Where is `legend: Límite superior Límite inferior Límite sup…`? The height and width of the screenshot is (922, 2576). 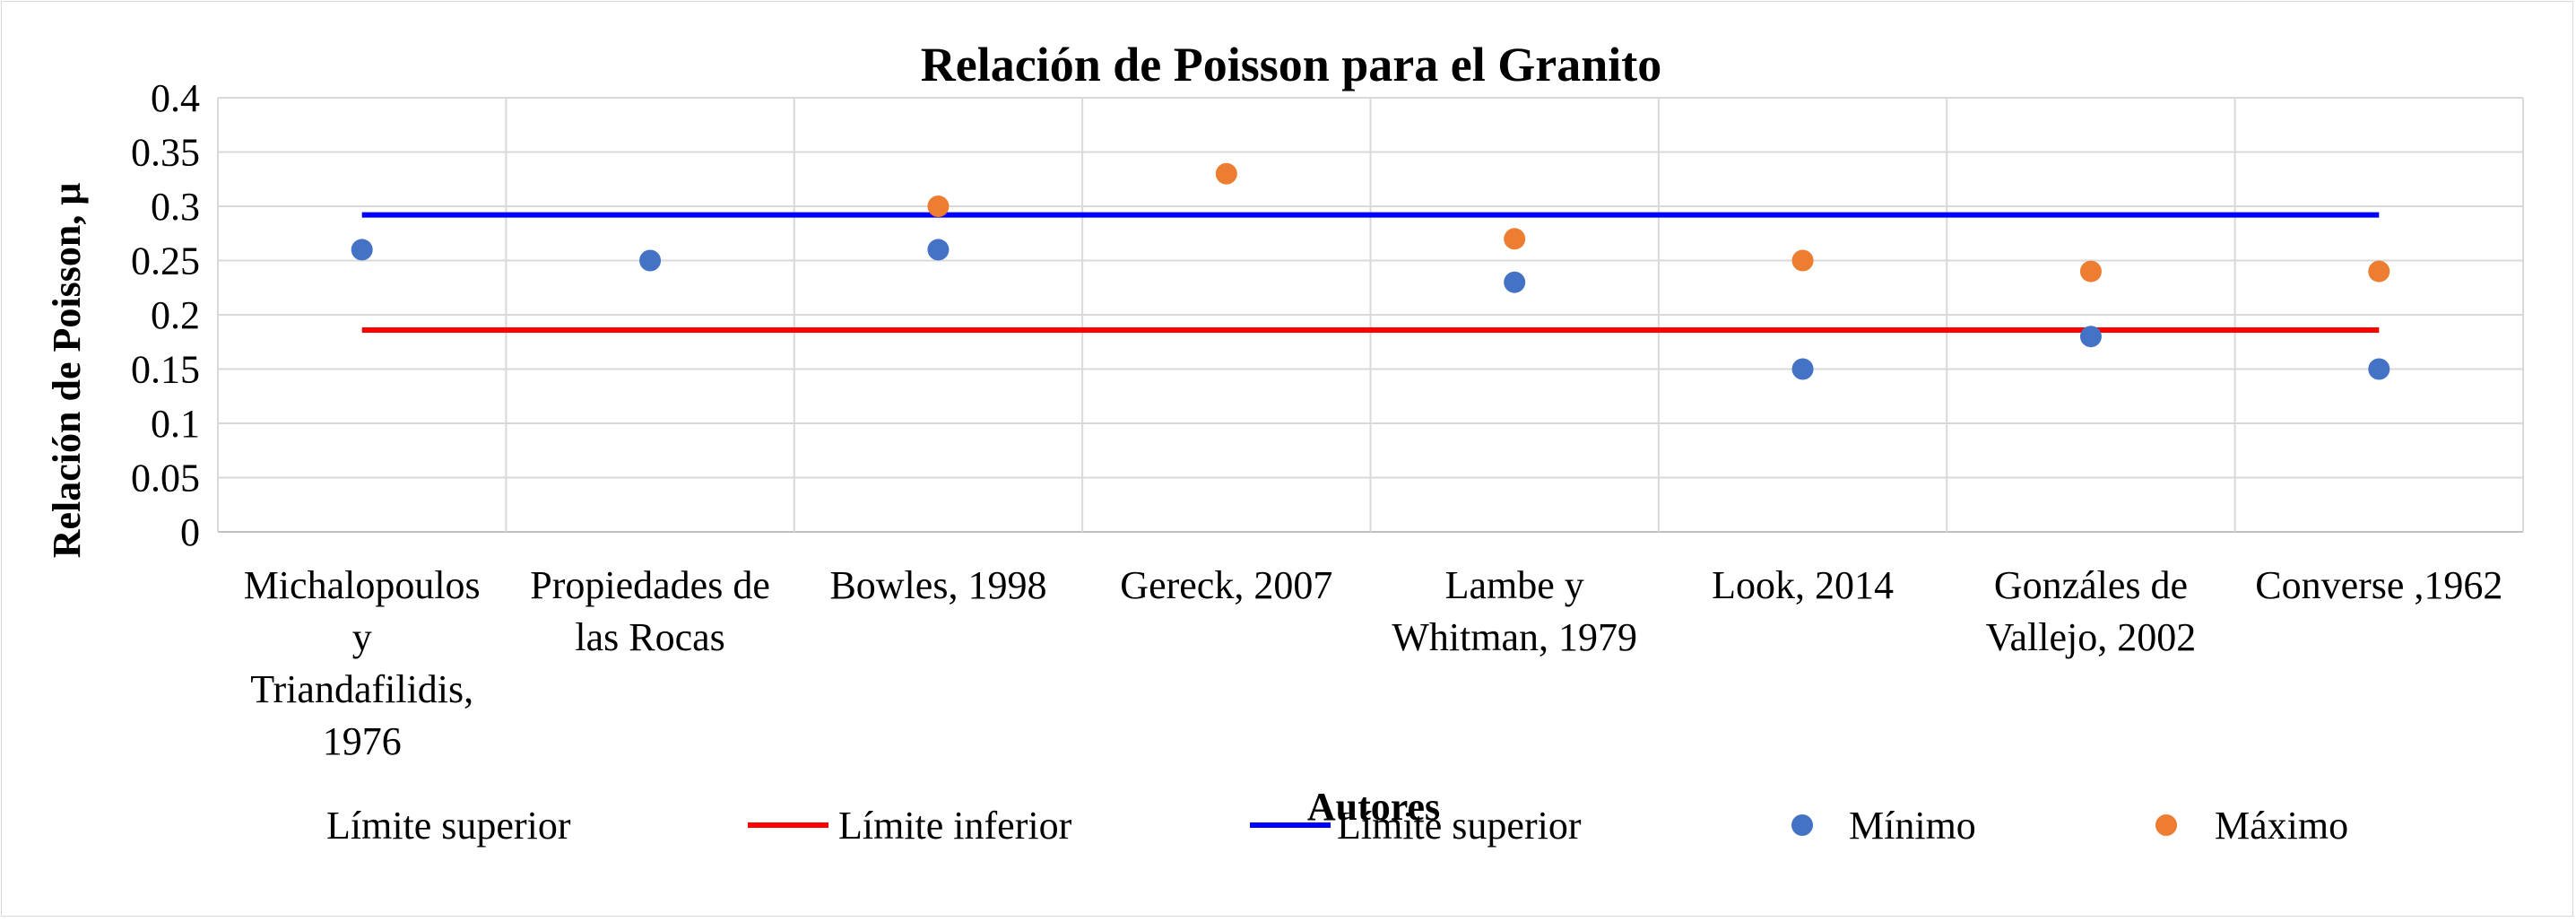 legend: Límite superior Límite inferior Límite sup… is located at coordinates (1337, 826).